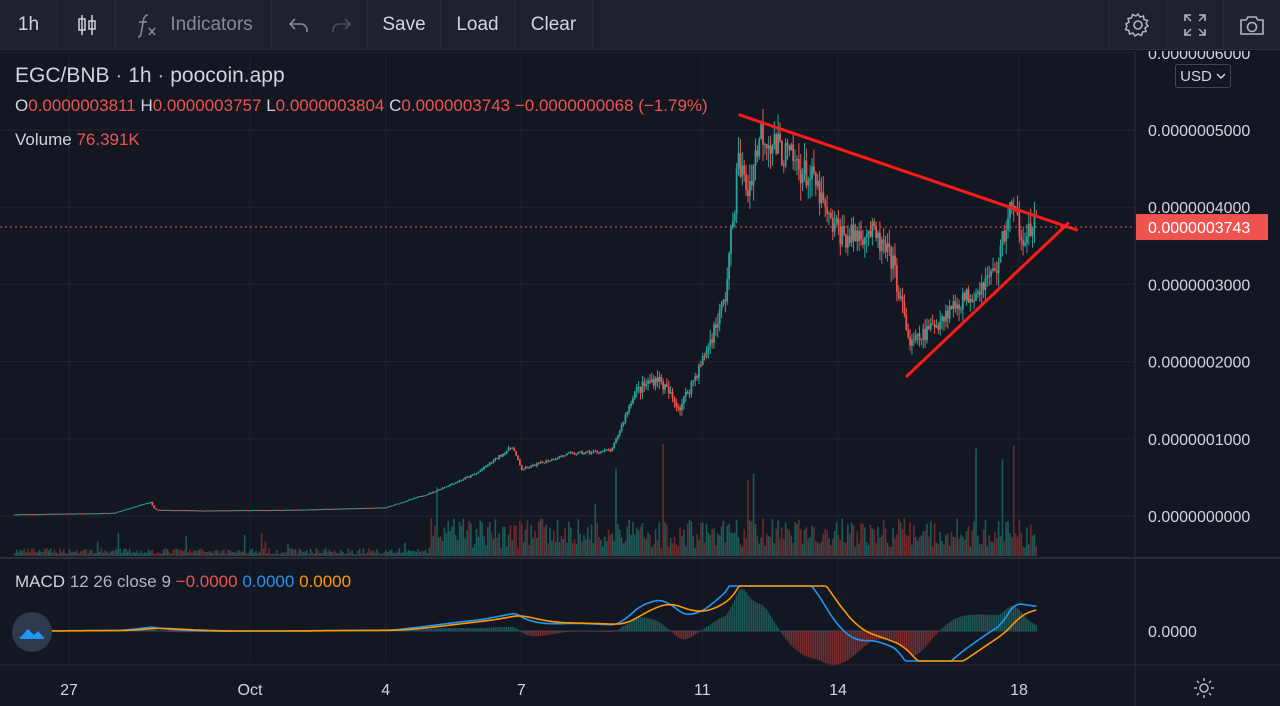 The height and width of the screenshot is (706, 1280). Describe the element at coordinates (330, 105) in the screenshot. I see `l-value: 0.0000003804` at that location.